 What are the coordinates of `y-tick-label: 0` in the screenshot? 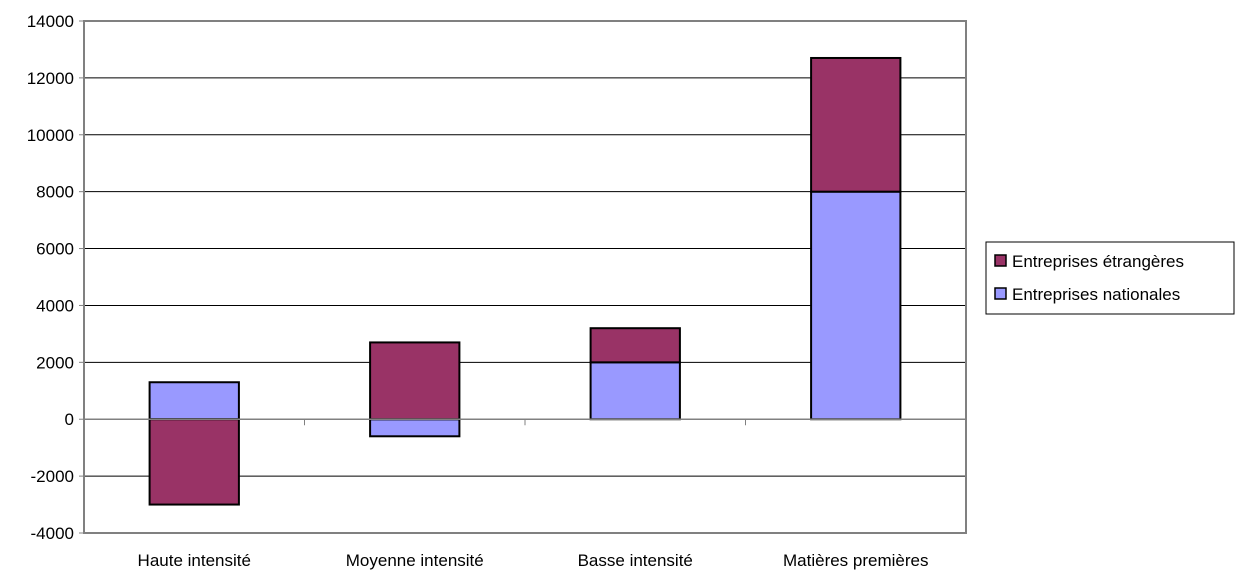 It's located at (69, 419).